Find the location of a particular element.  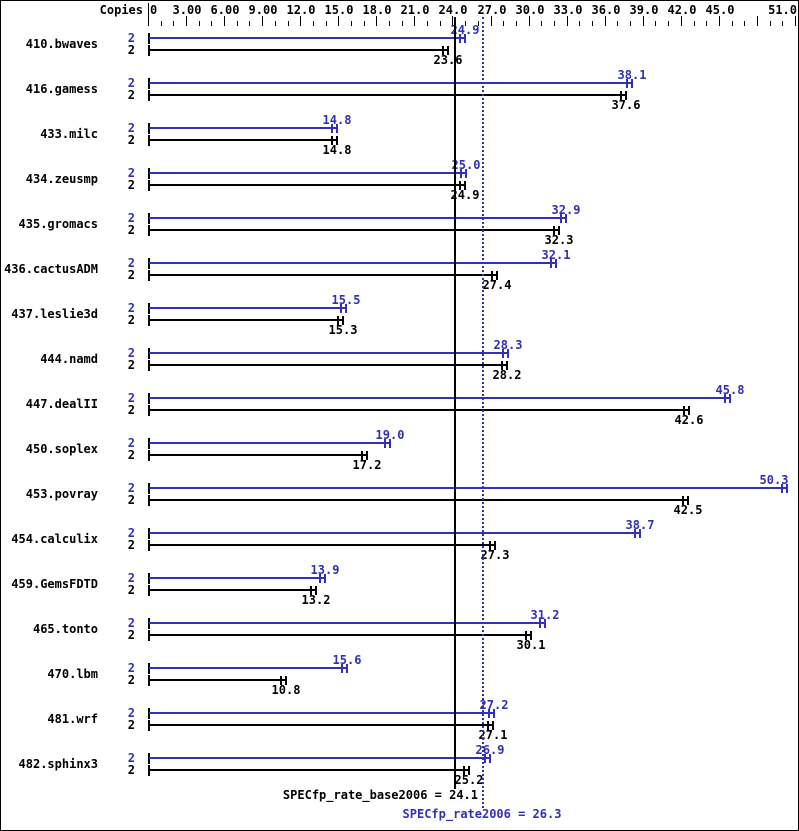

benchmark-label: 435.gromacs is located at coordinates (58, 224).